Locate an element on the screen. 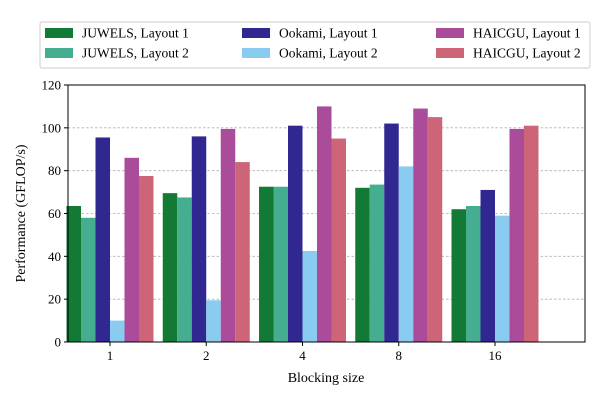 Image resolution: width=600 pixels, height=400 pixels. legend-label: Ookami, Layout 1 is located at coordinates (328, 33).